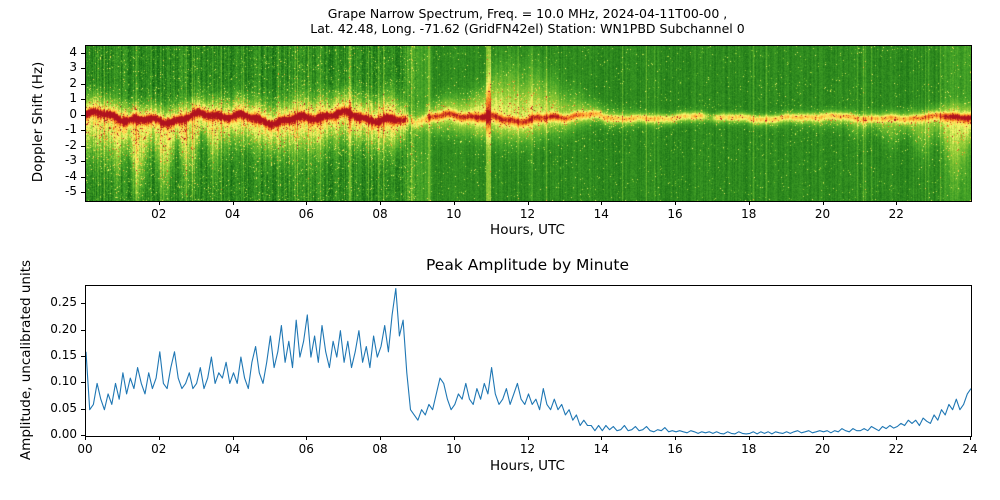 The image size is (1000, 500). What do you see at coordinates (71, 160) in the screenshot?
I see `y-tick-label: -3` at bounding box center [71, 160].